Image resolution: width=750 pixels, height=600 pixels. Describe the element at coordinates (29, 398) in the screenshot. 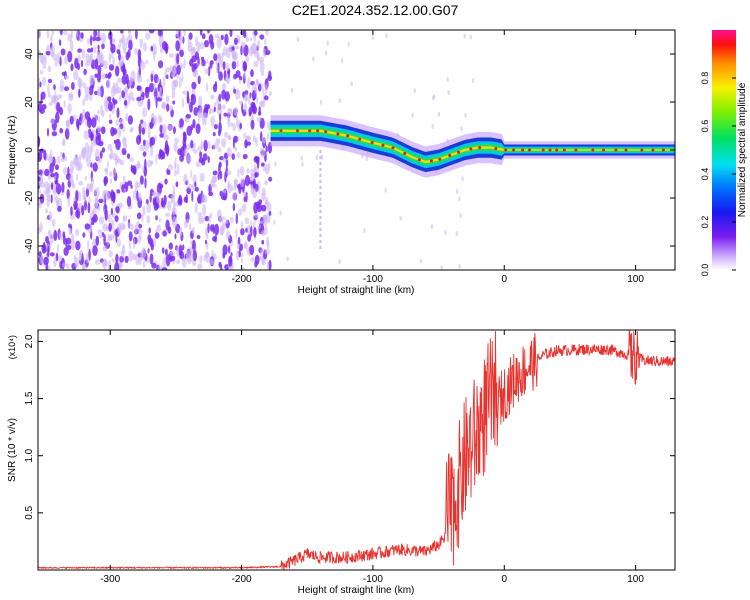

I see `y-tick-label: 1.5` at that location.